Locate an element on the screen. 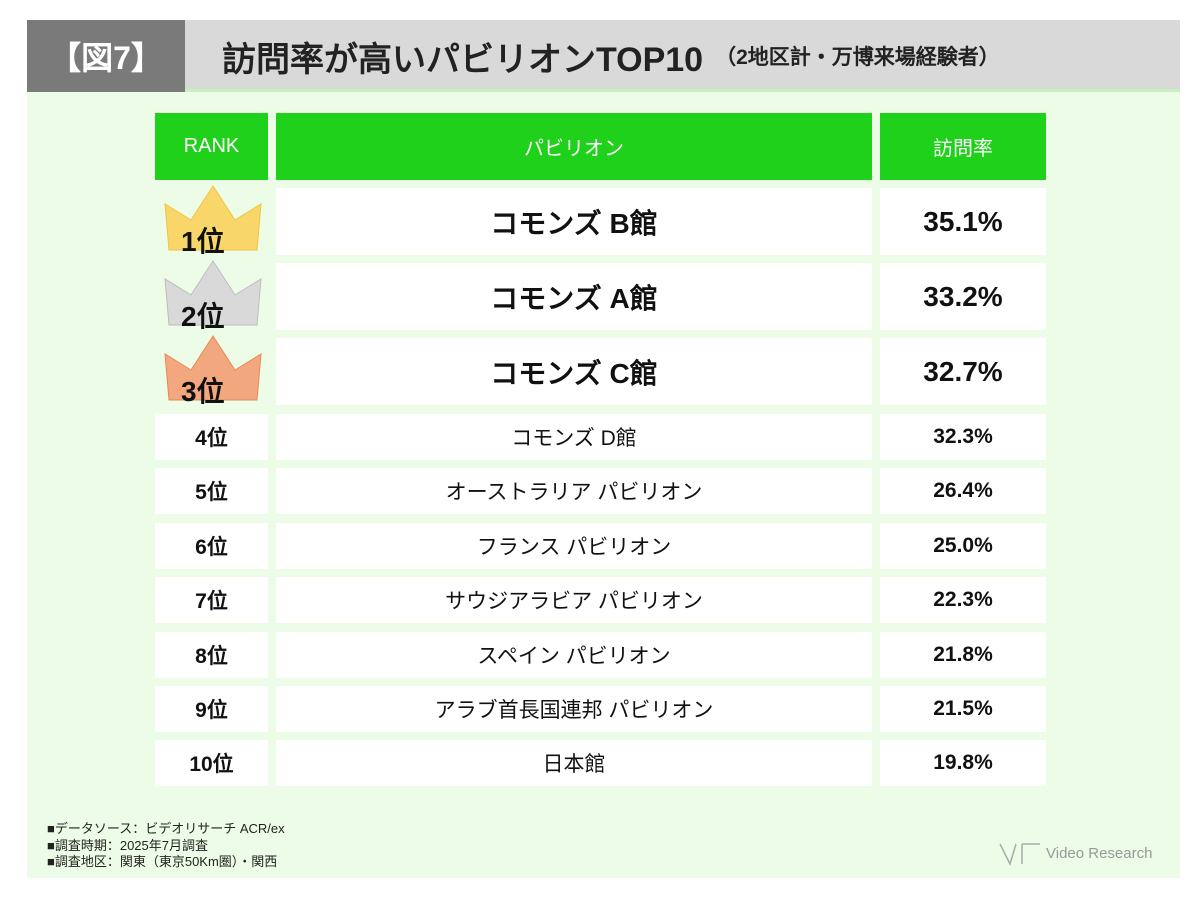 Image resolution: width=1201 pixels, height=900 pixels. visit-rate: 32.7% is located at coordinates (963, 371).